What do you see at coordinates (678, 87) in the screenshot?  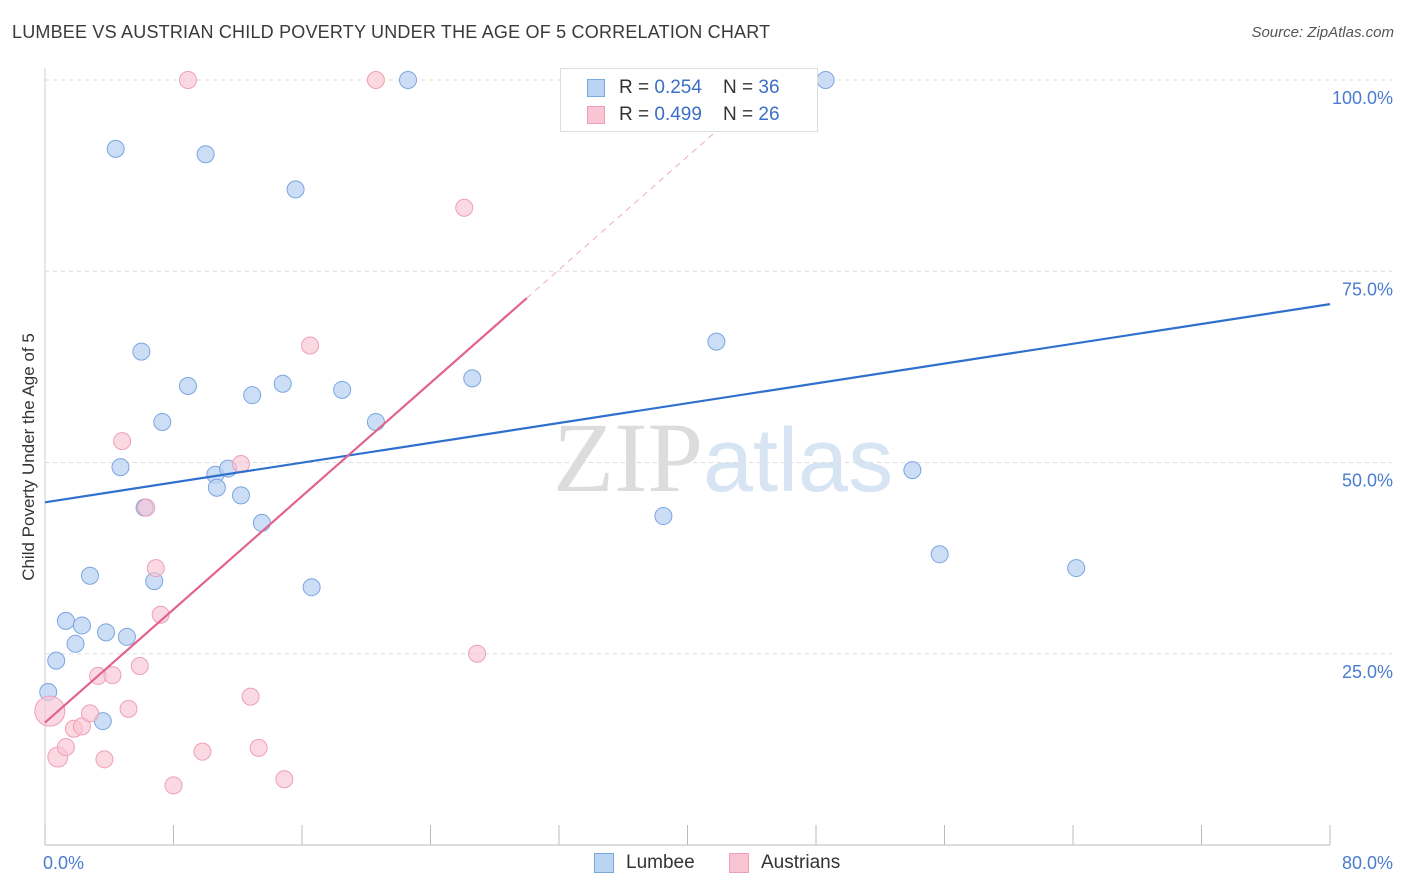 I see `lumbee-r-value: 0.254` at bounding box center [678, 87].